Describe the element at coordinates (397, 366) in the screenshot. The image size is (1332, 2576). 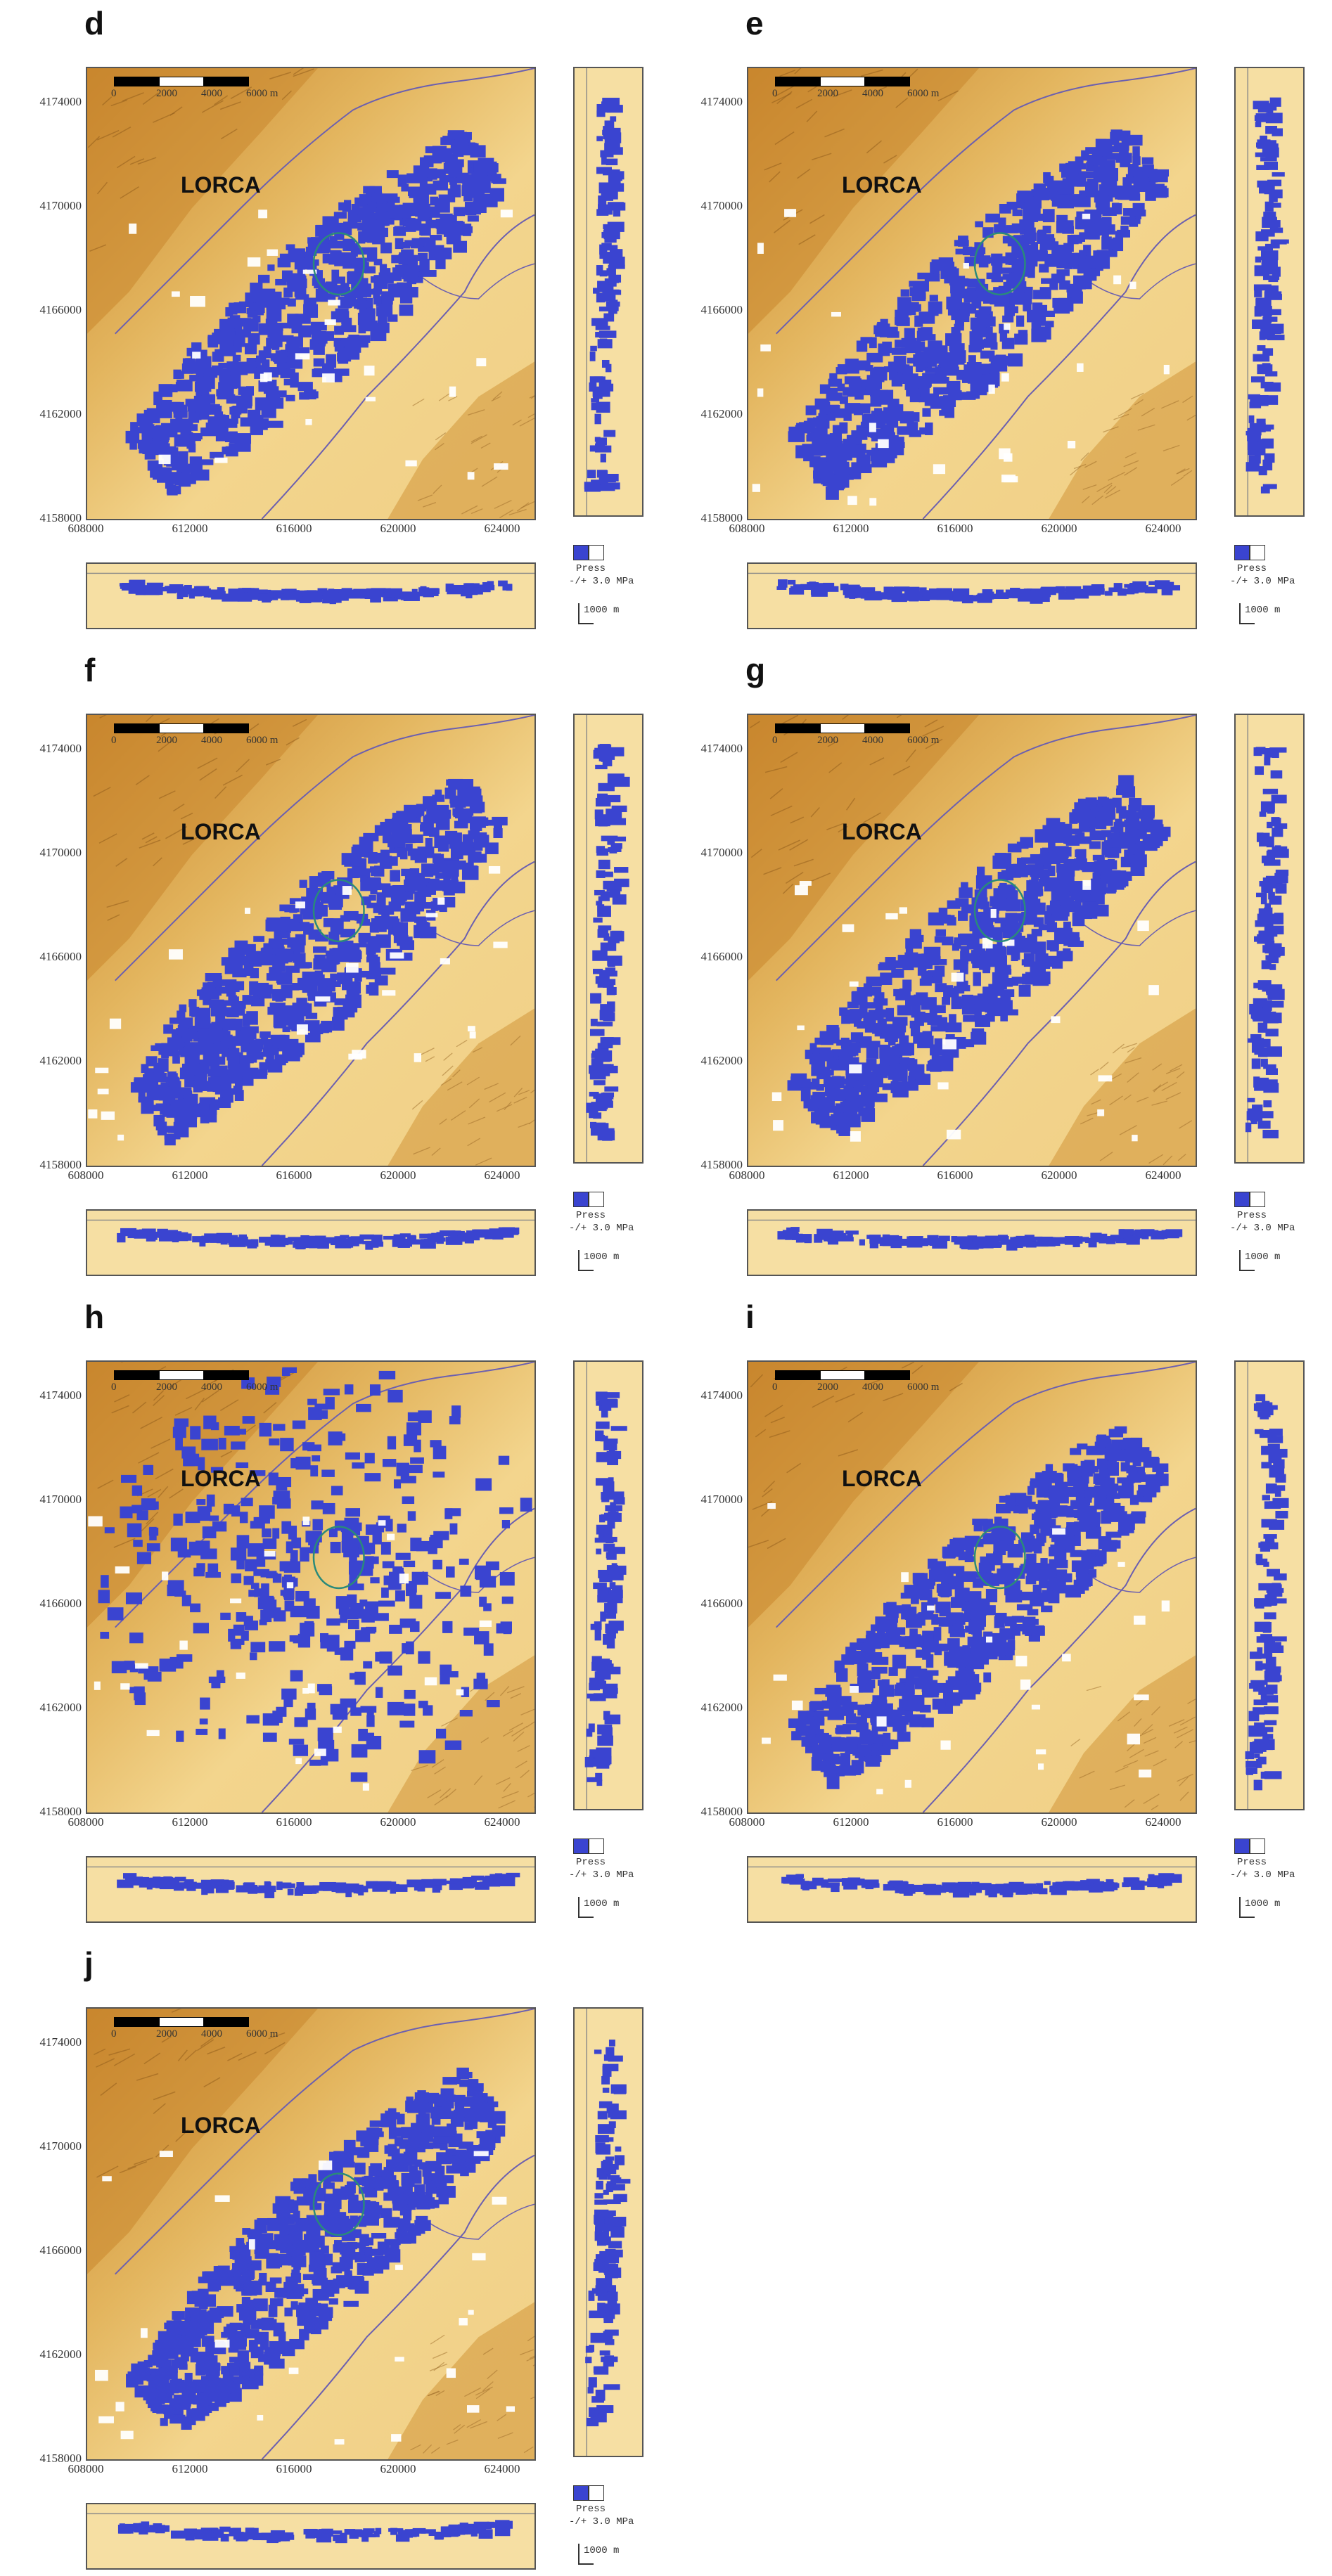
I see `fault-line-south` at that location.